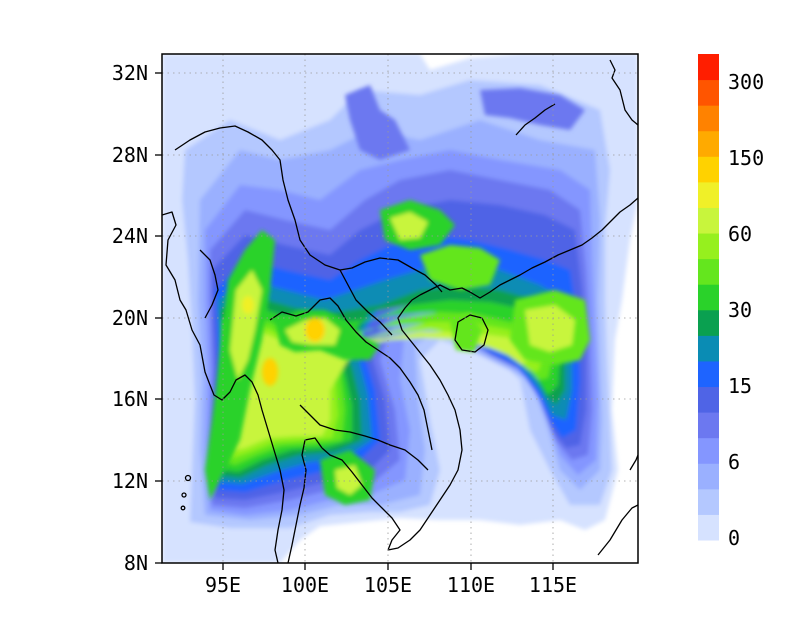 This screenshot has height=618, width=800. What do you see at coordinates (136, 563) in the screenshot?
I see `y-tick-label-8: 8N` at bounding box center [136, 563].